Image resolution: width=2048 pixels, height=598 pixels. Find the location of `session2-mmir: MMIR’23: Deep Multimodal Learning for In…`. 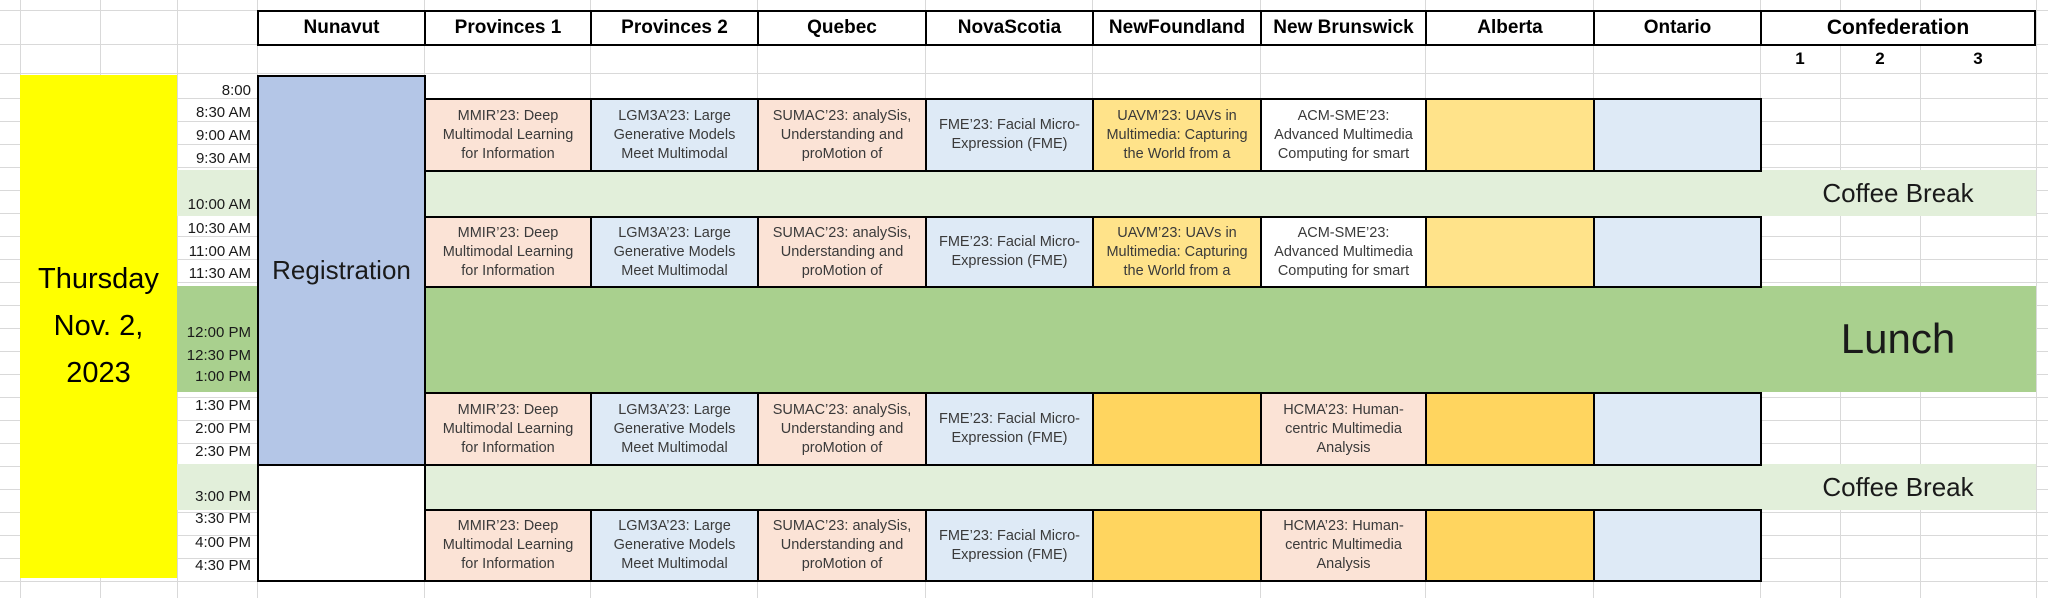

session2-mmir: MMIR’23: Deep Multimodal Learning for In… is located at coordinates (508, 252).